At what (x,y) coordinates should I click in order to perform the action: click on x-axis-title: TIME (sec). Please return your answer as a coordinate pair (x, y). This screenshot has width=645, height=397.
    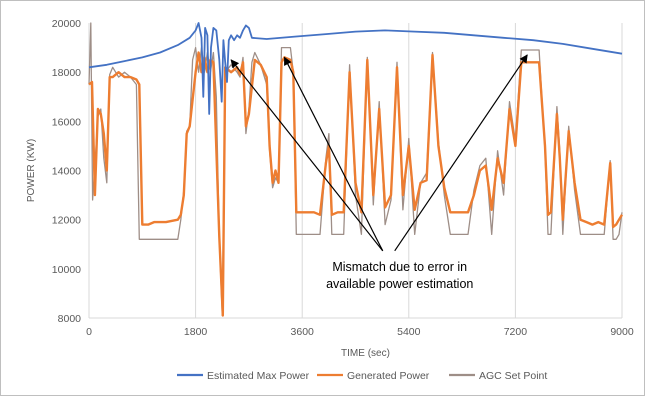
    Looking at the image, I should click on (365, 353).